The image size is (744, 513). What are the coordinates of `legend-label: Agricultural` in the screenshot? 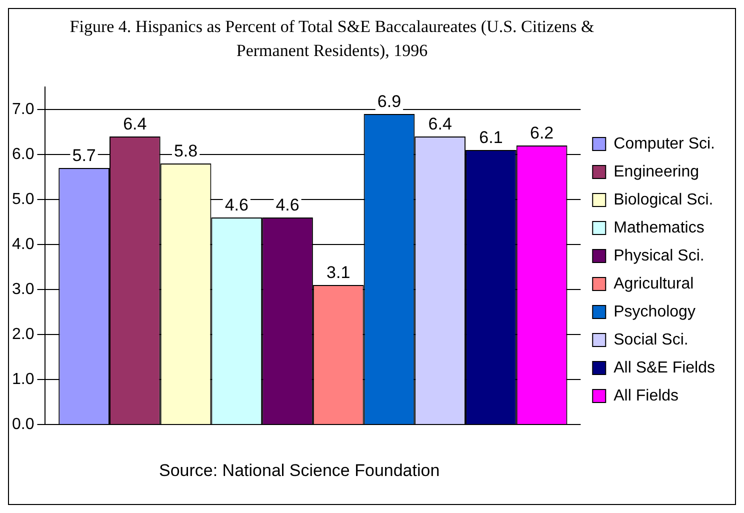 It's located at (654, 283).